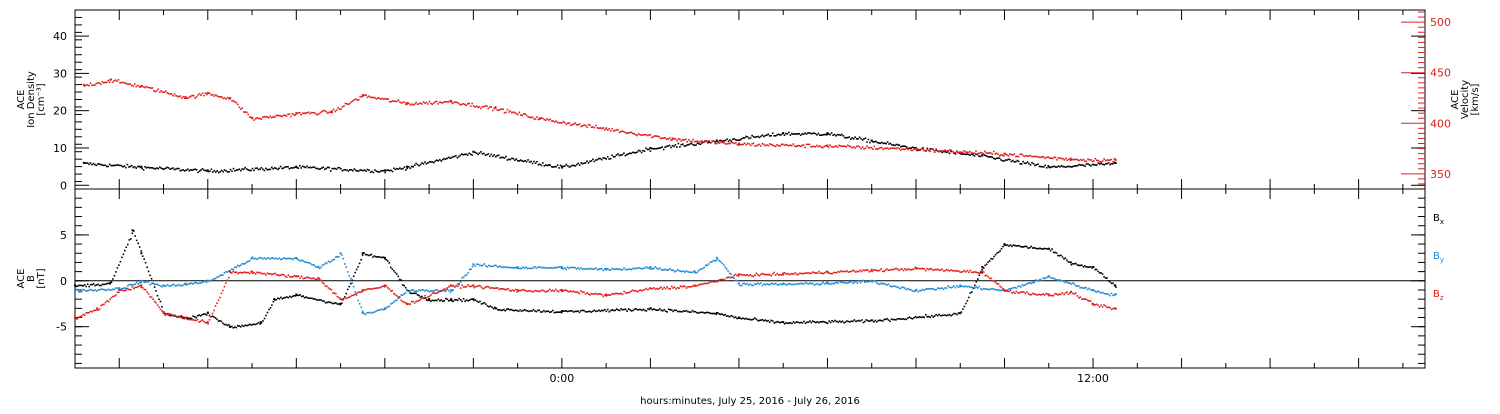 The image size is (1500, 414). I want to click on y-axis-title-line: ACE, so click(1455, 100).